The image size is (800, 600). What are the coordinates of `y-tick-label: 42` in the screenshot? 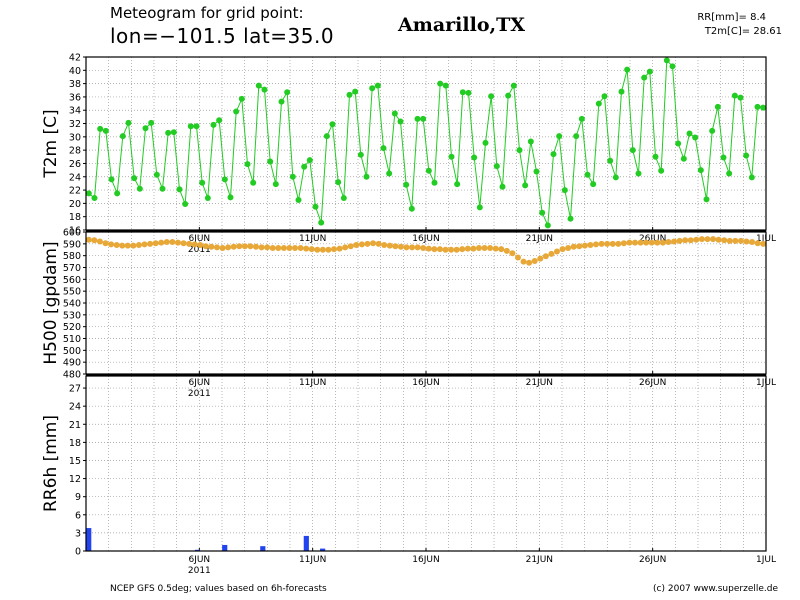 It's located at (75, 58).